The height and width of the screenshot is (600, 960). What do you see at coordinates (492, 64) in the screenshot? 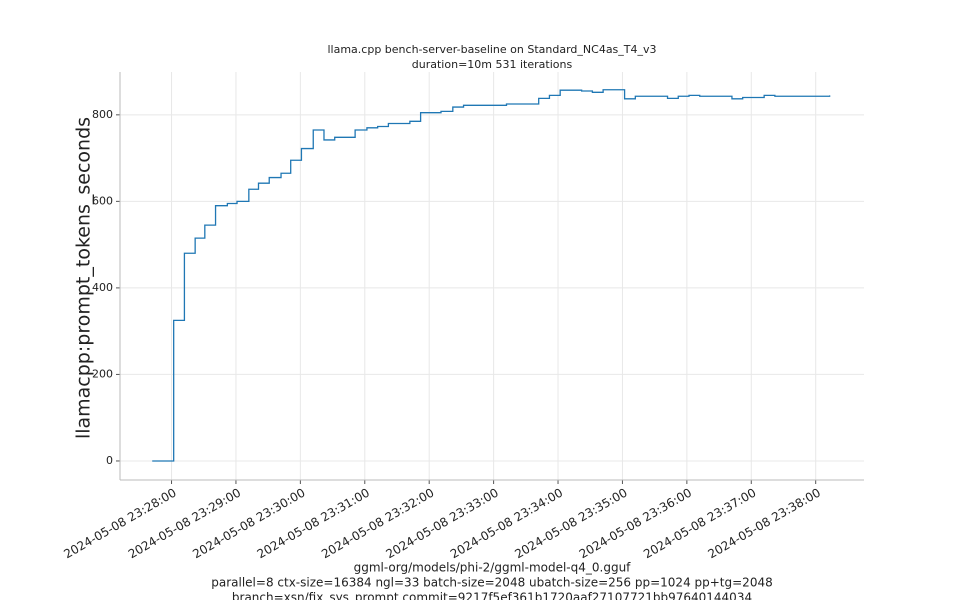
I see `chart-subtitle: duration=10m 531 iterations` at bounding box center [492, 64].